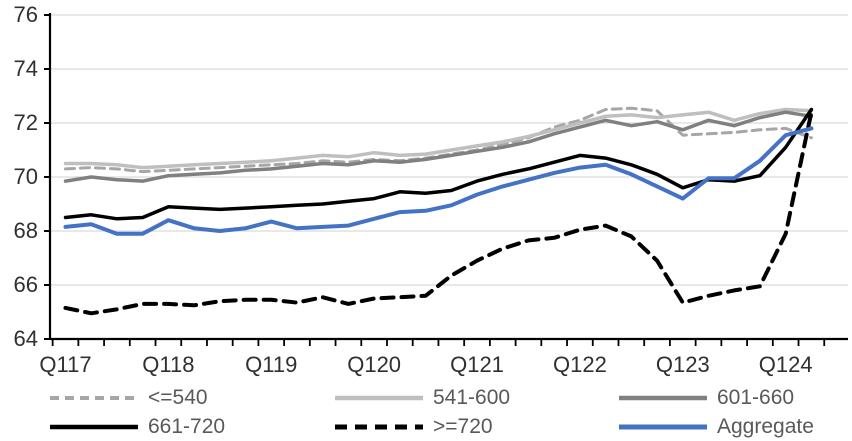 The width and height of the screenshot is (852, 441). Describe the element at coordinates (472, 397) in the screenshot. I see `legend-label-541-600: 541-600` at that location.